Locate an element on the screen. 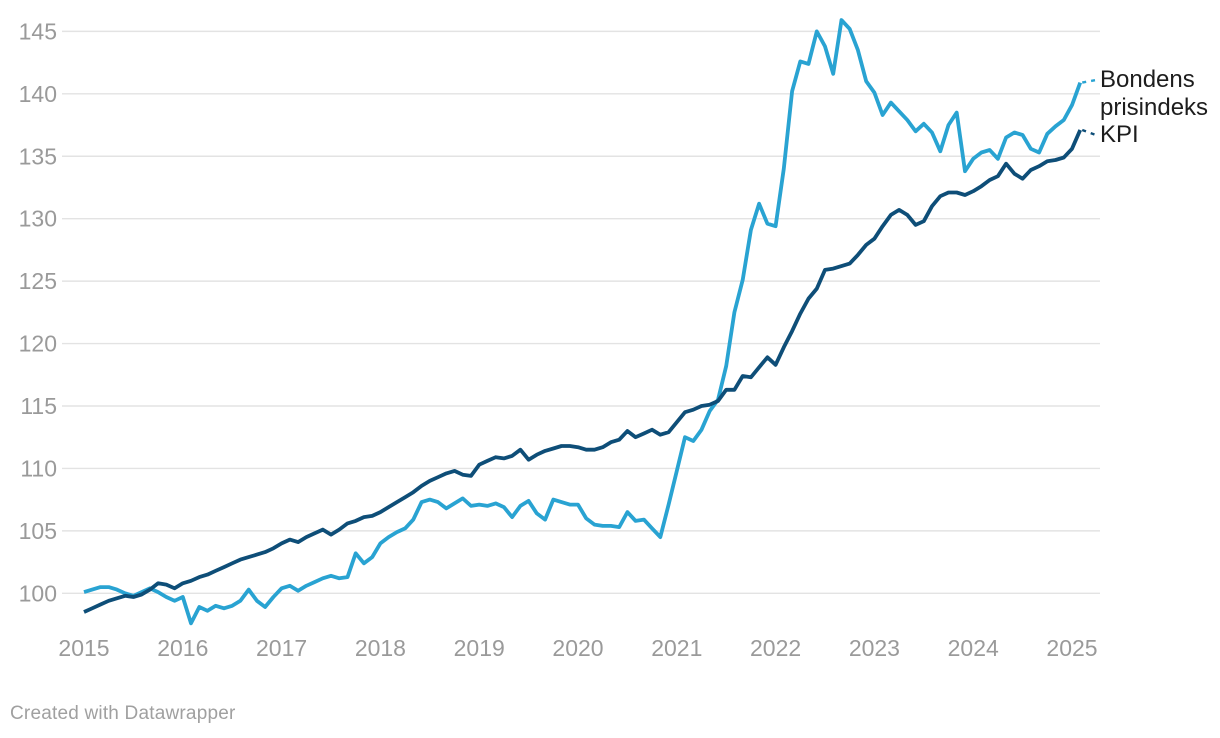 This screenshot has height=738, width=1220. x-axis-tick-label: 2016 is located at coordinates (182, 648).